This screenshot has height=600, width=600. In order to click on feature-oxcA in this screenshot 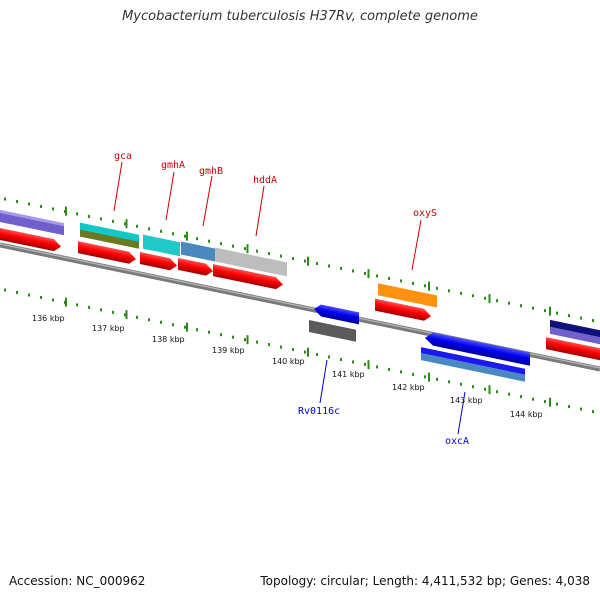, I will do `click(473, 361)`.